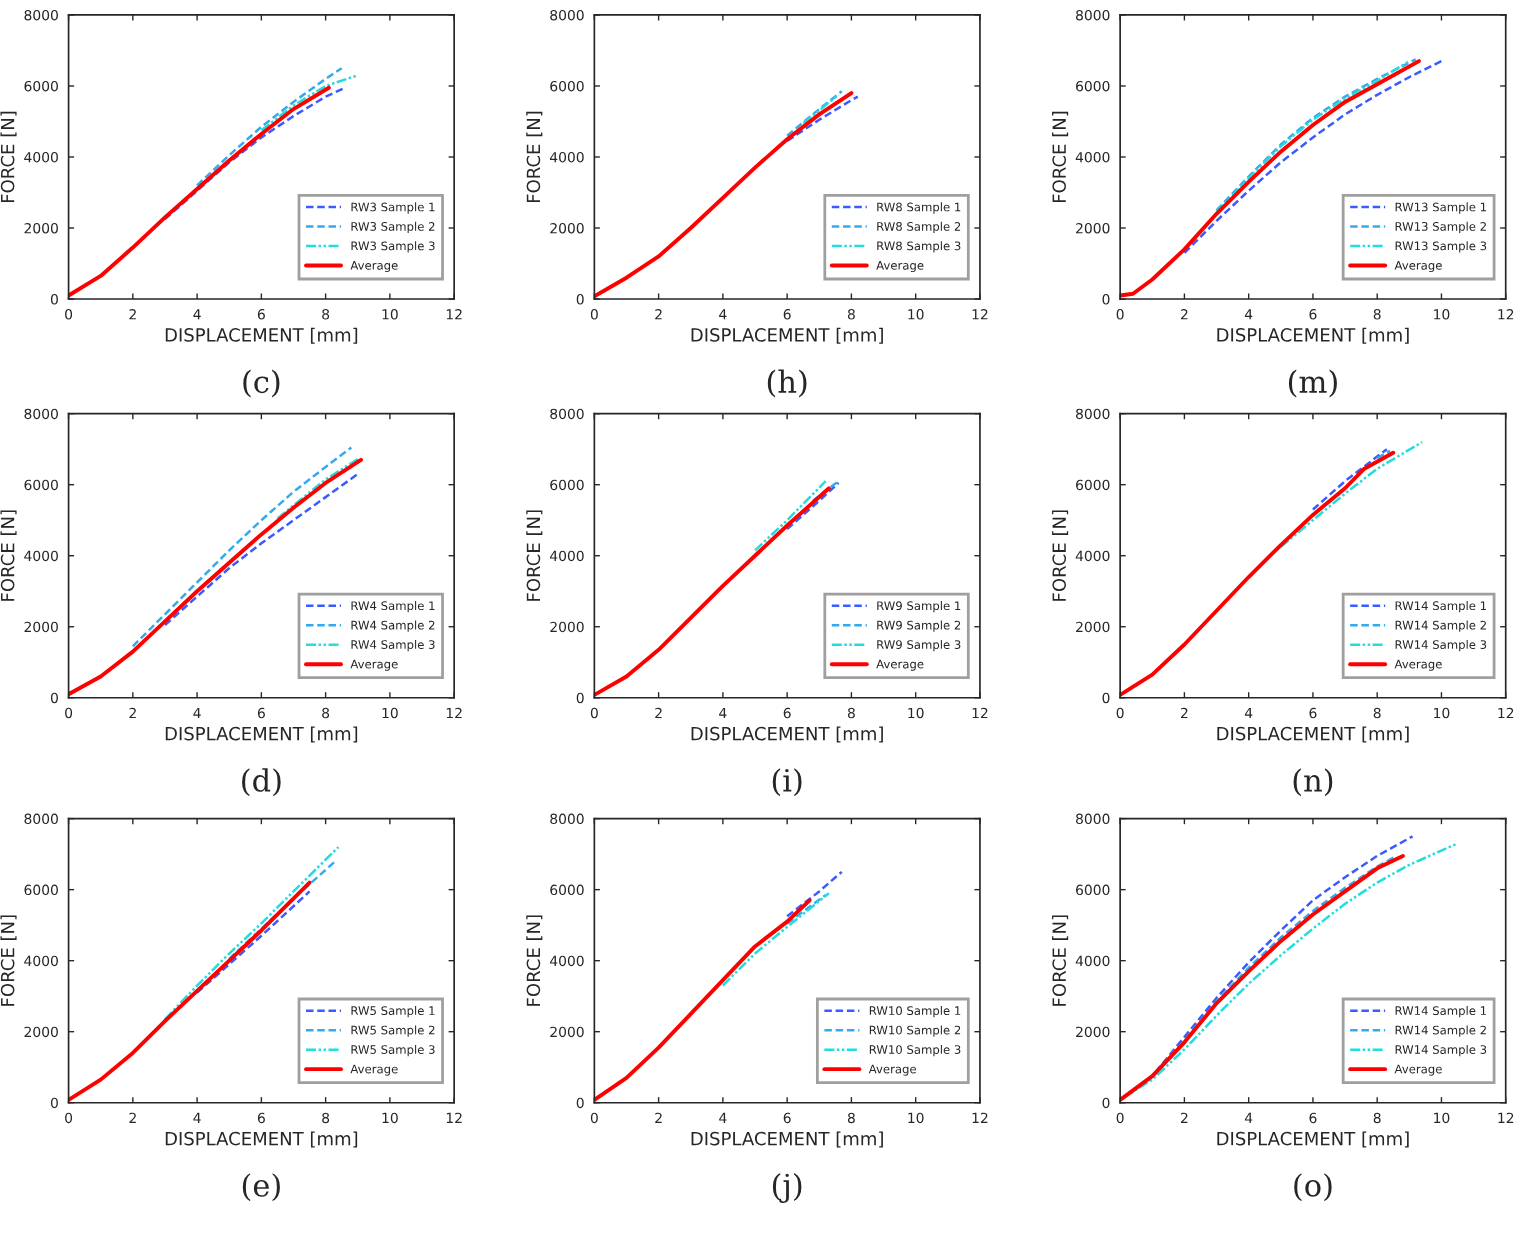 This screenshot has height=1246, width=1524. What do you see at coordinates (1313, 782) in the screenshot?
I see `text: (n)` at bounding box center [1313, 782].